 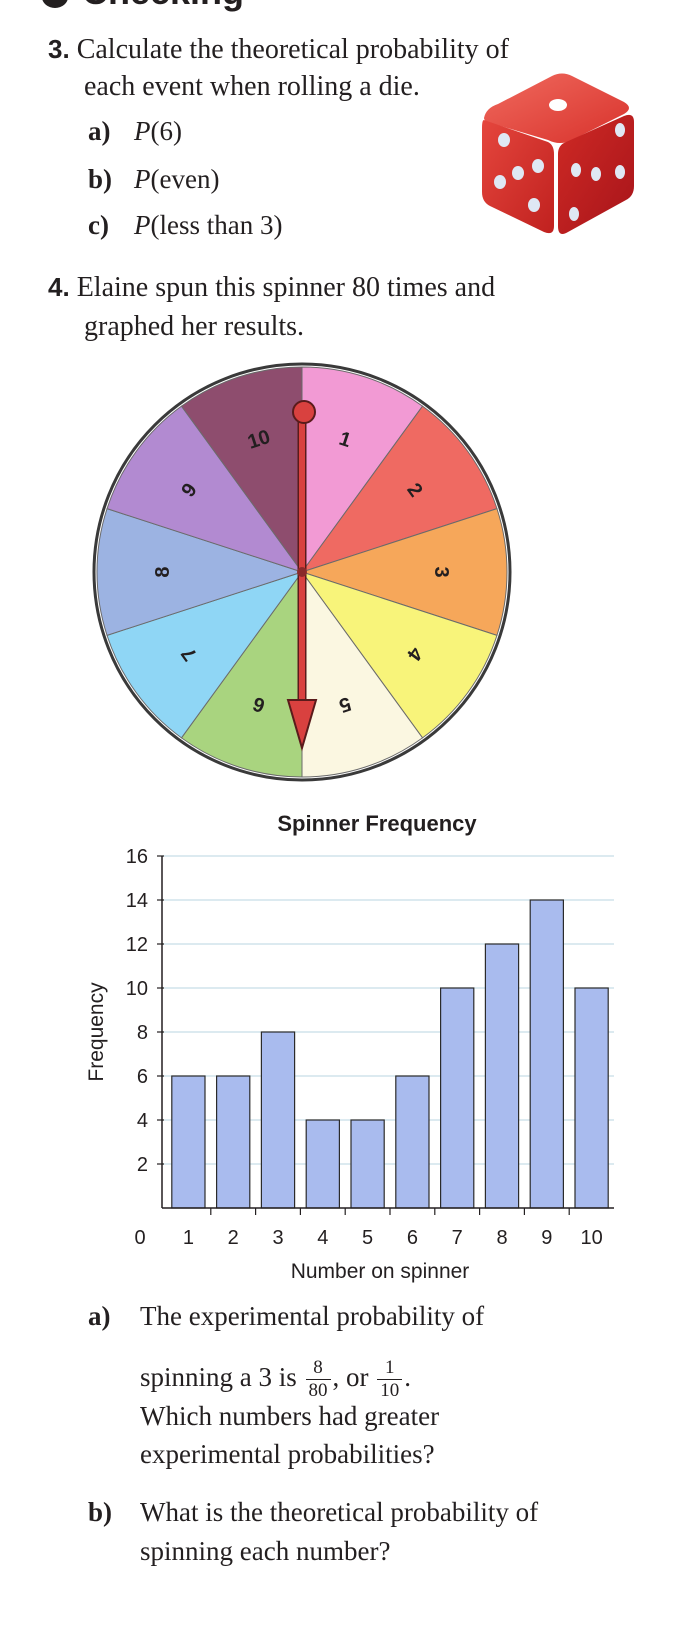 What do you see at coordinates (142, 1077) in the screenshot?
I see `y-tick-label: 6` at bounding box center [142, 1077].